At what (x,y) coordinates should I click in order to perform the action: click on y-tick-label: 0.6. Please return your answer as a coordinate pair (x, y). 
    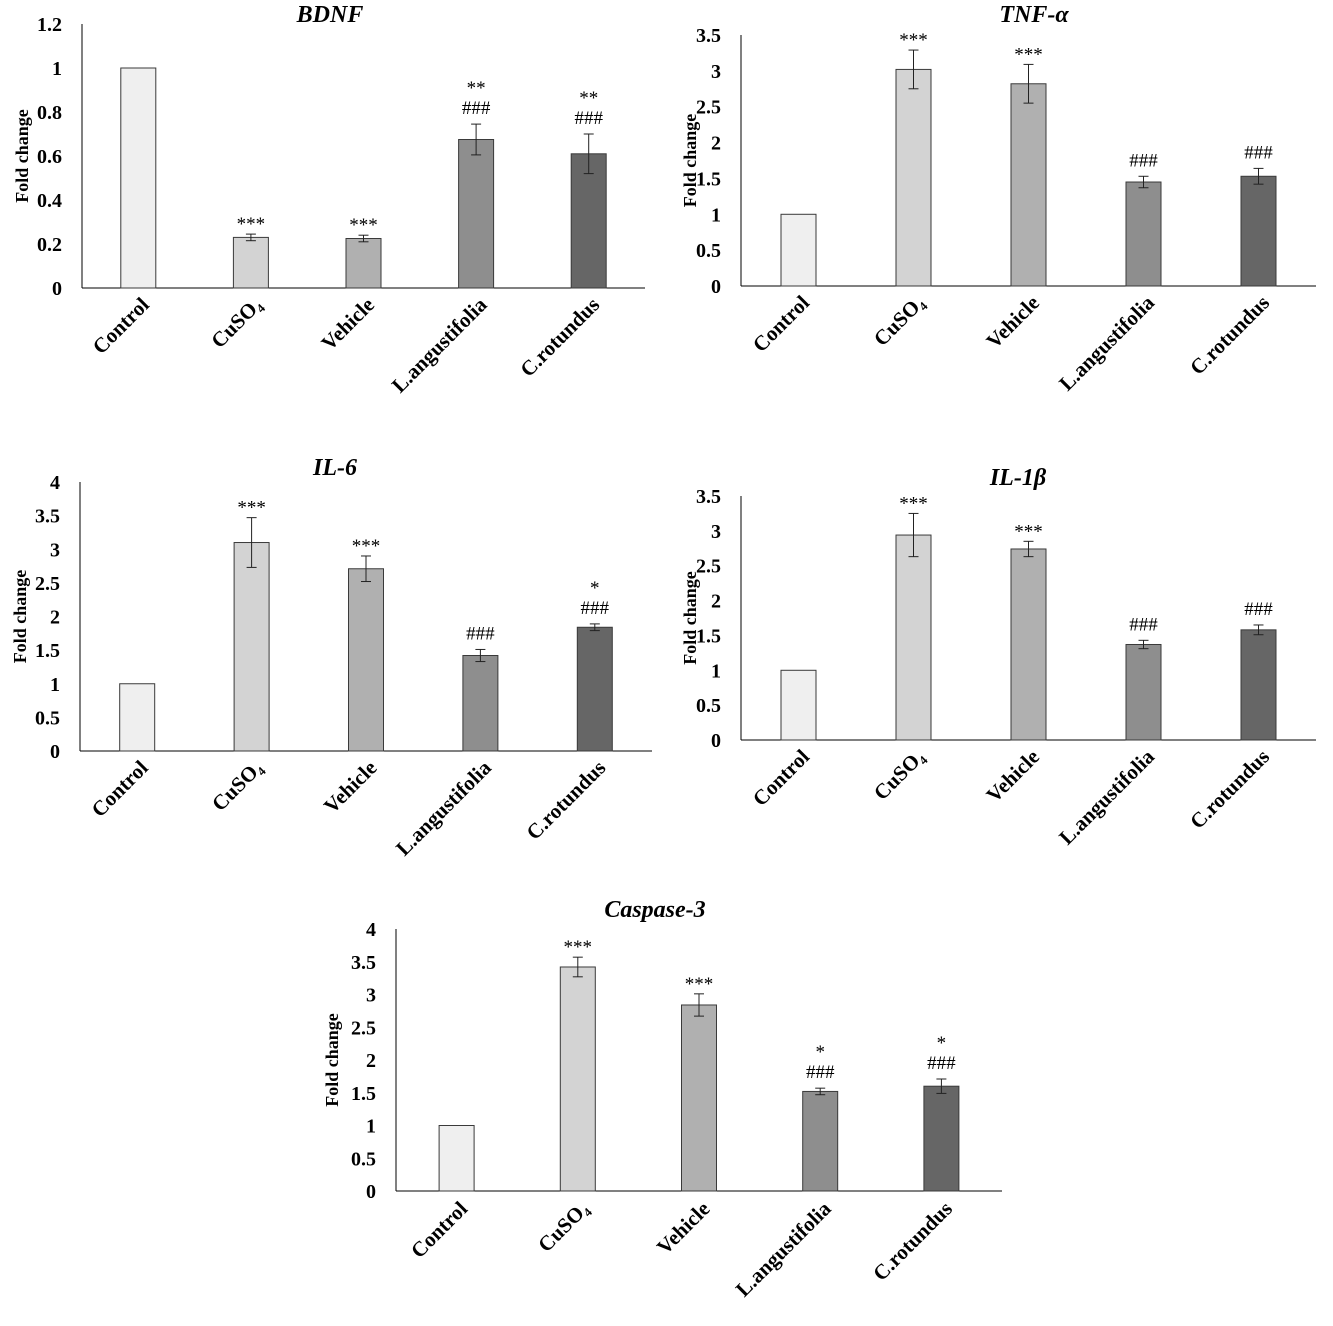
    Looking at the image, I should click on (49, 157).